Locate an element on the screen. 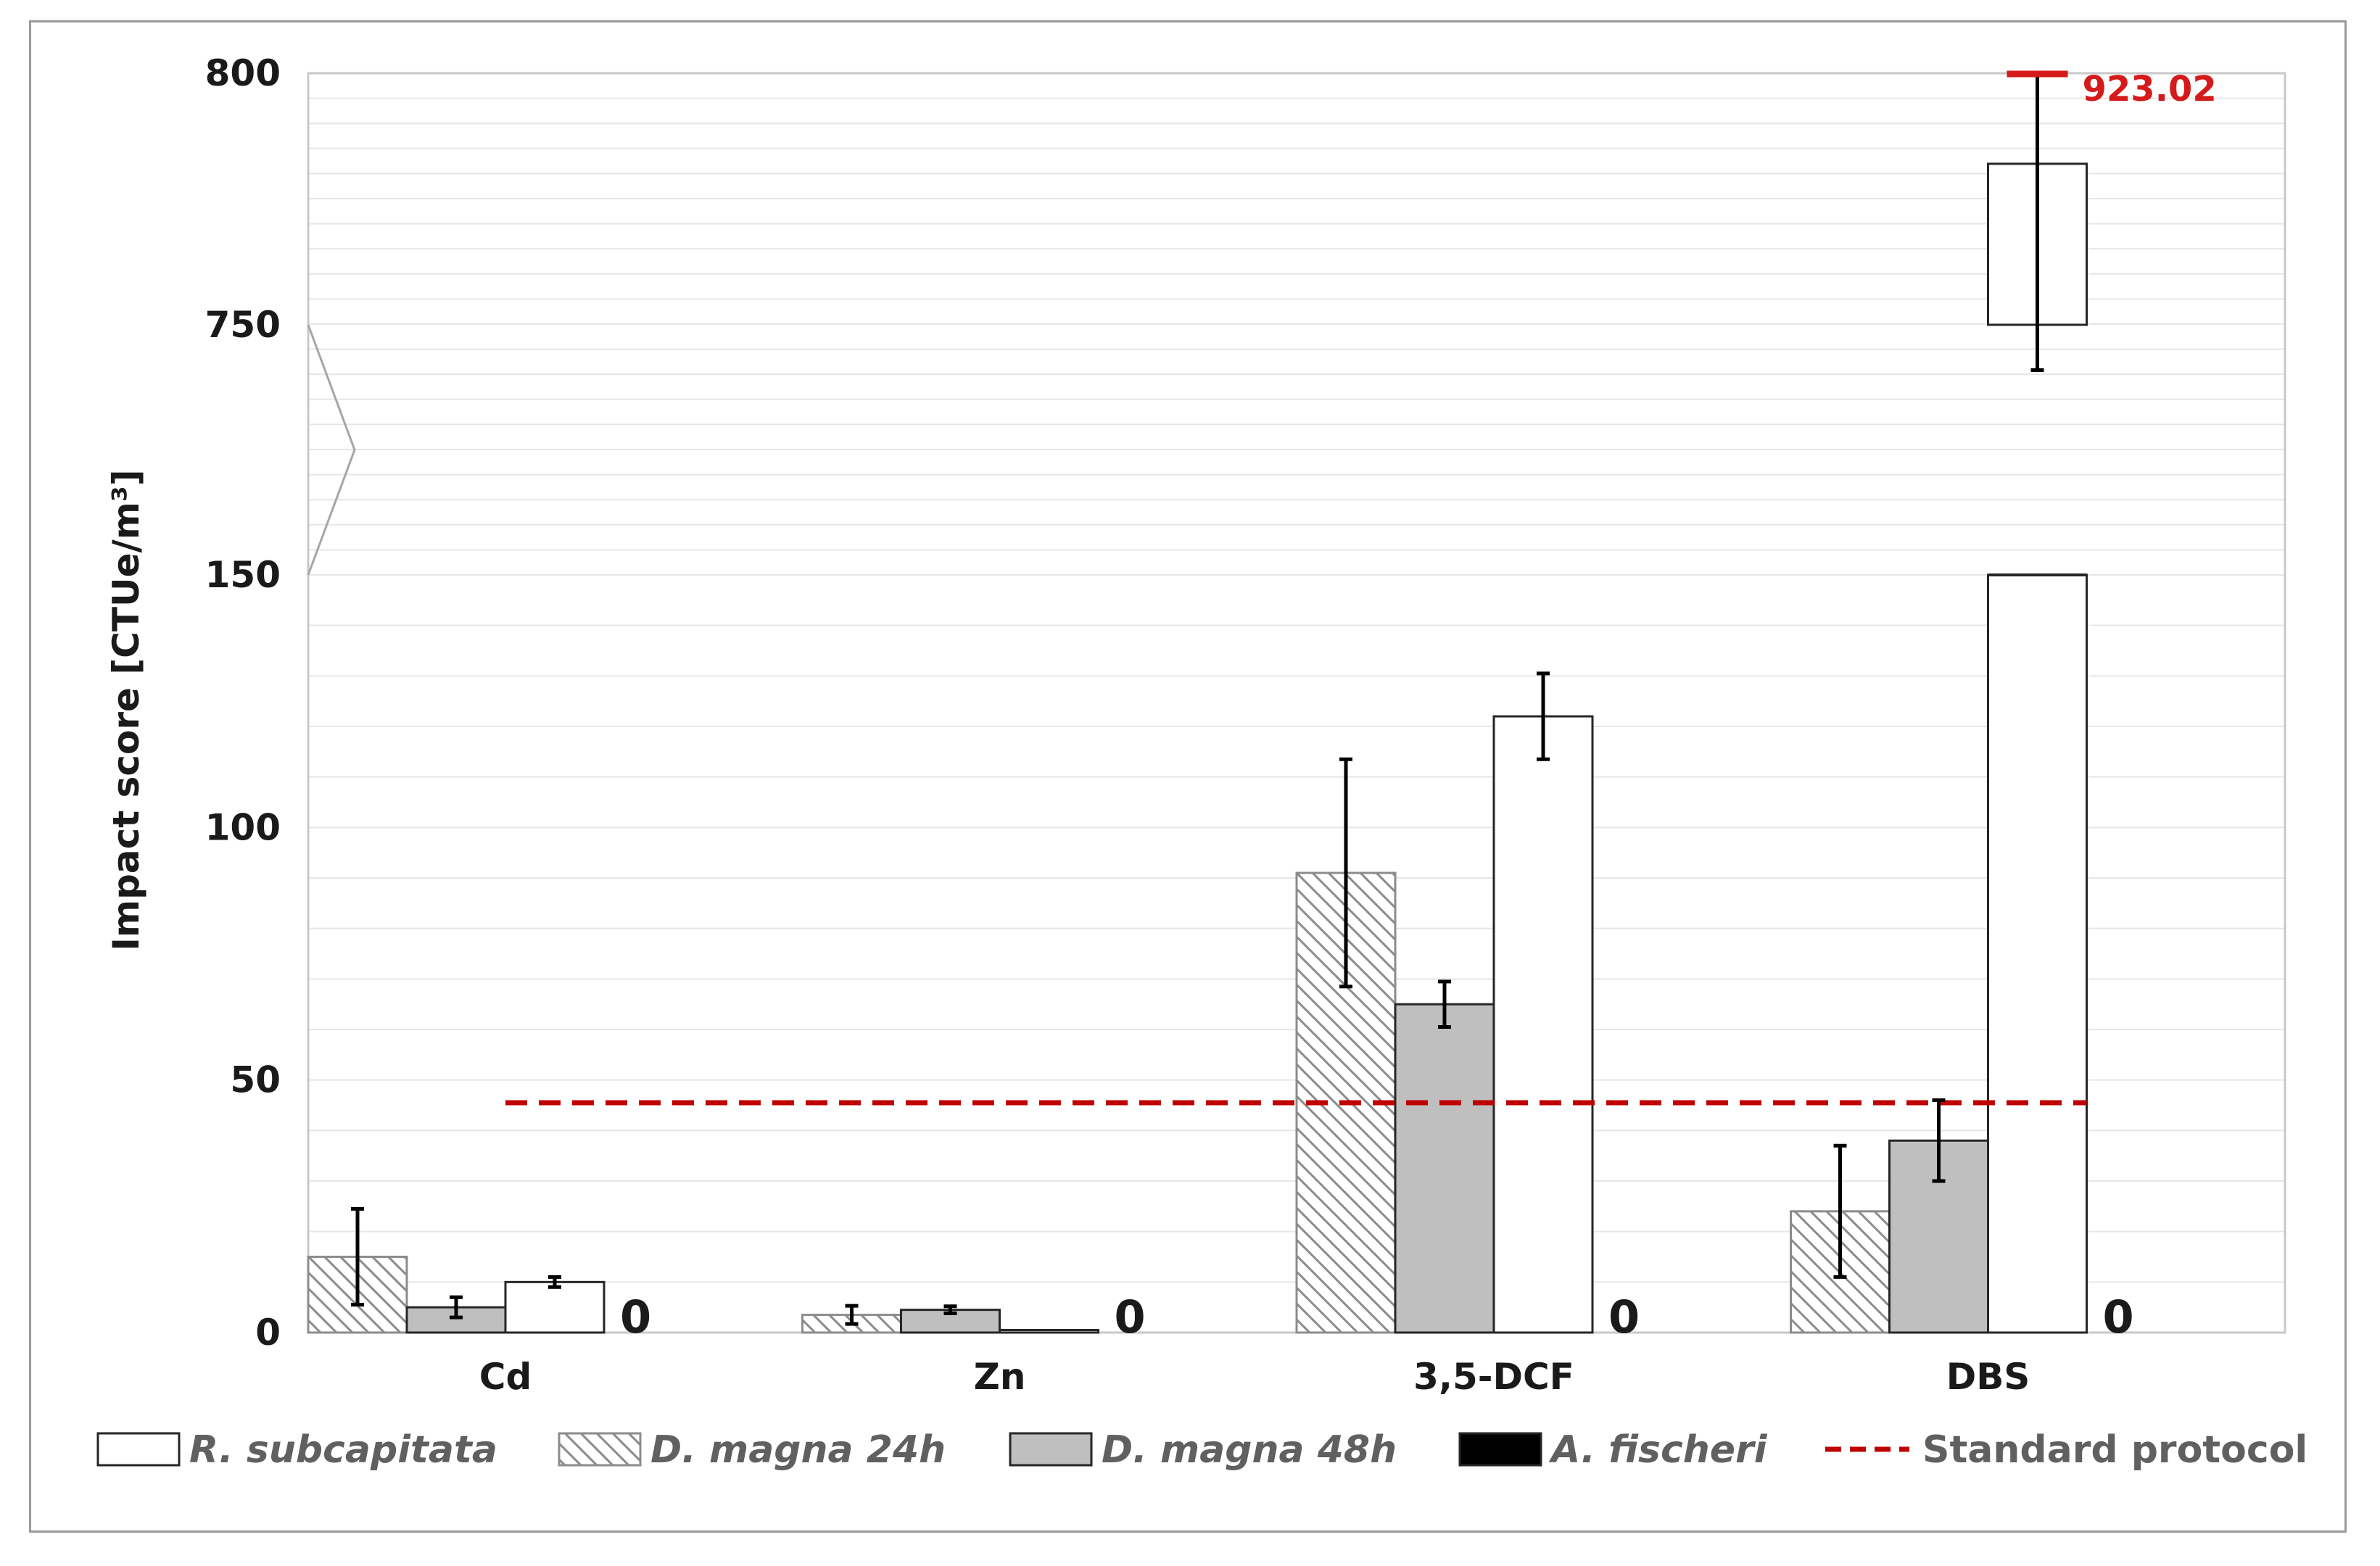 The image size is (2380, 1566). y-axis-label: Impact score [CTUe/m³] is located at coordinates (126, 709).